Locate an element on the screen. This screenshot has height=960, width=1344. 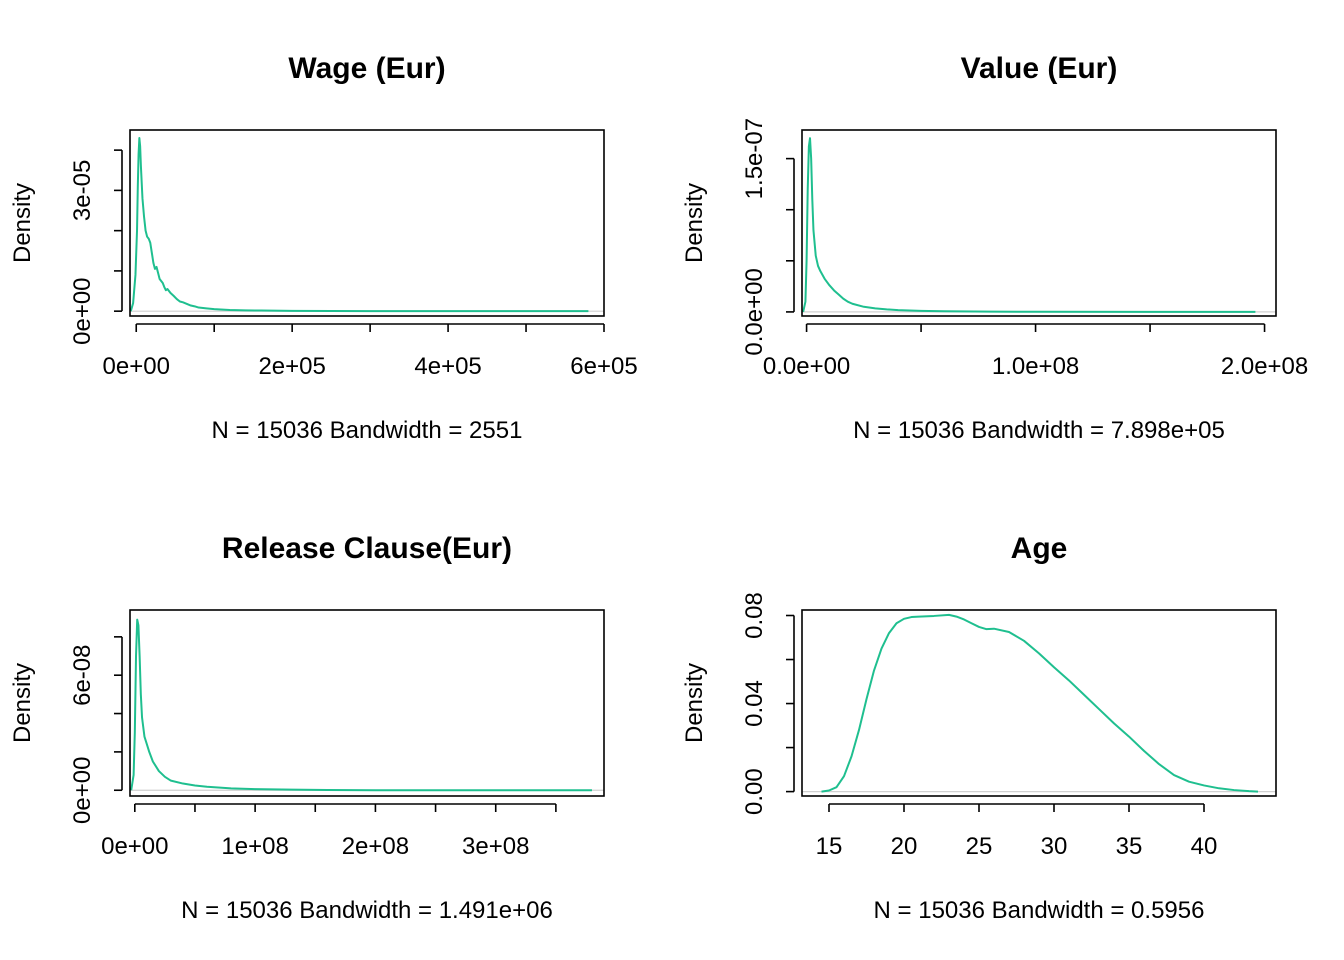
x-axis-subtitle: N = 15036 Bandwidth = 2551 is located at coordinates (367, 430).